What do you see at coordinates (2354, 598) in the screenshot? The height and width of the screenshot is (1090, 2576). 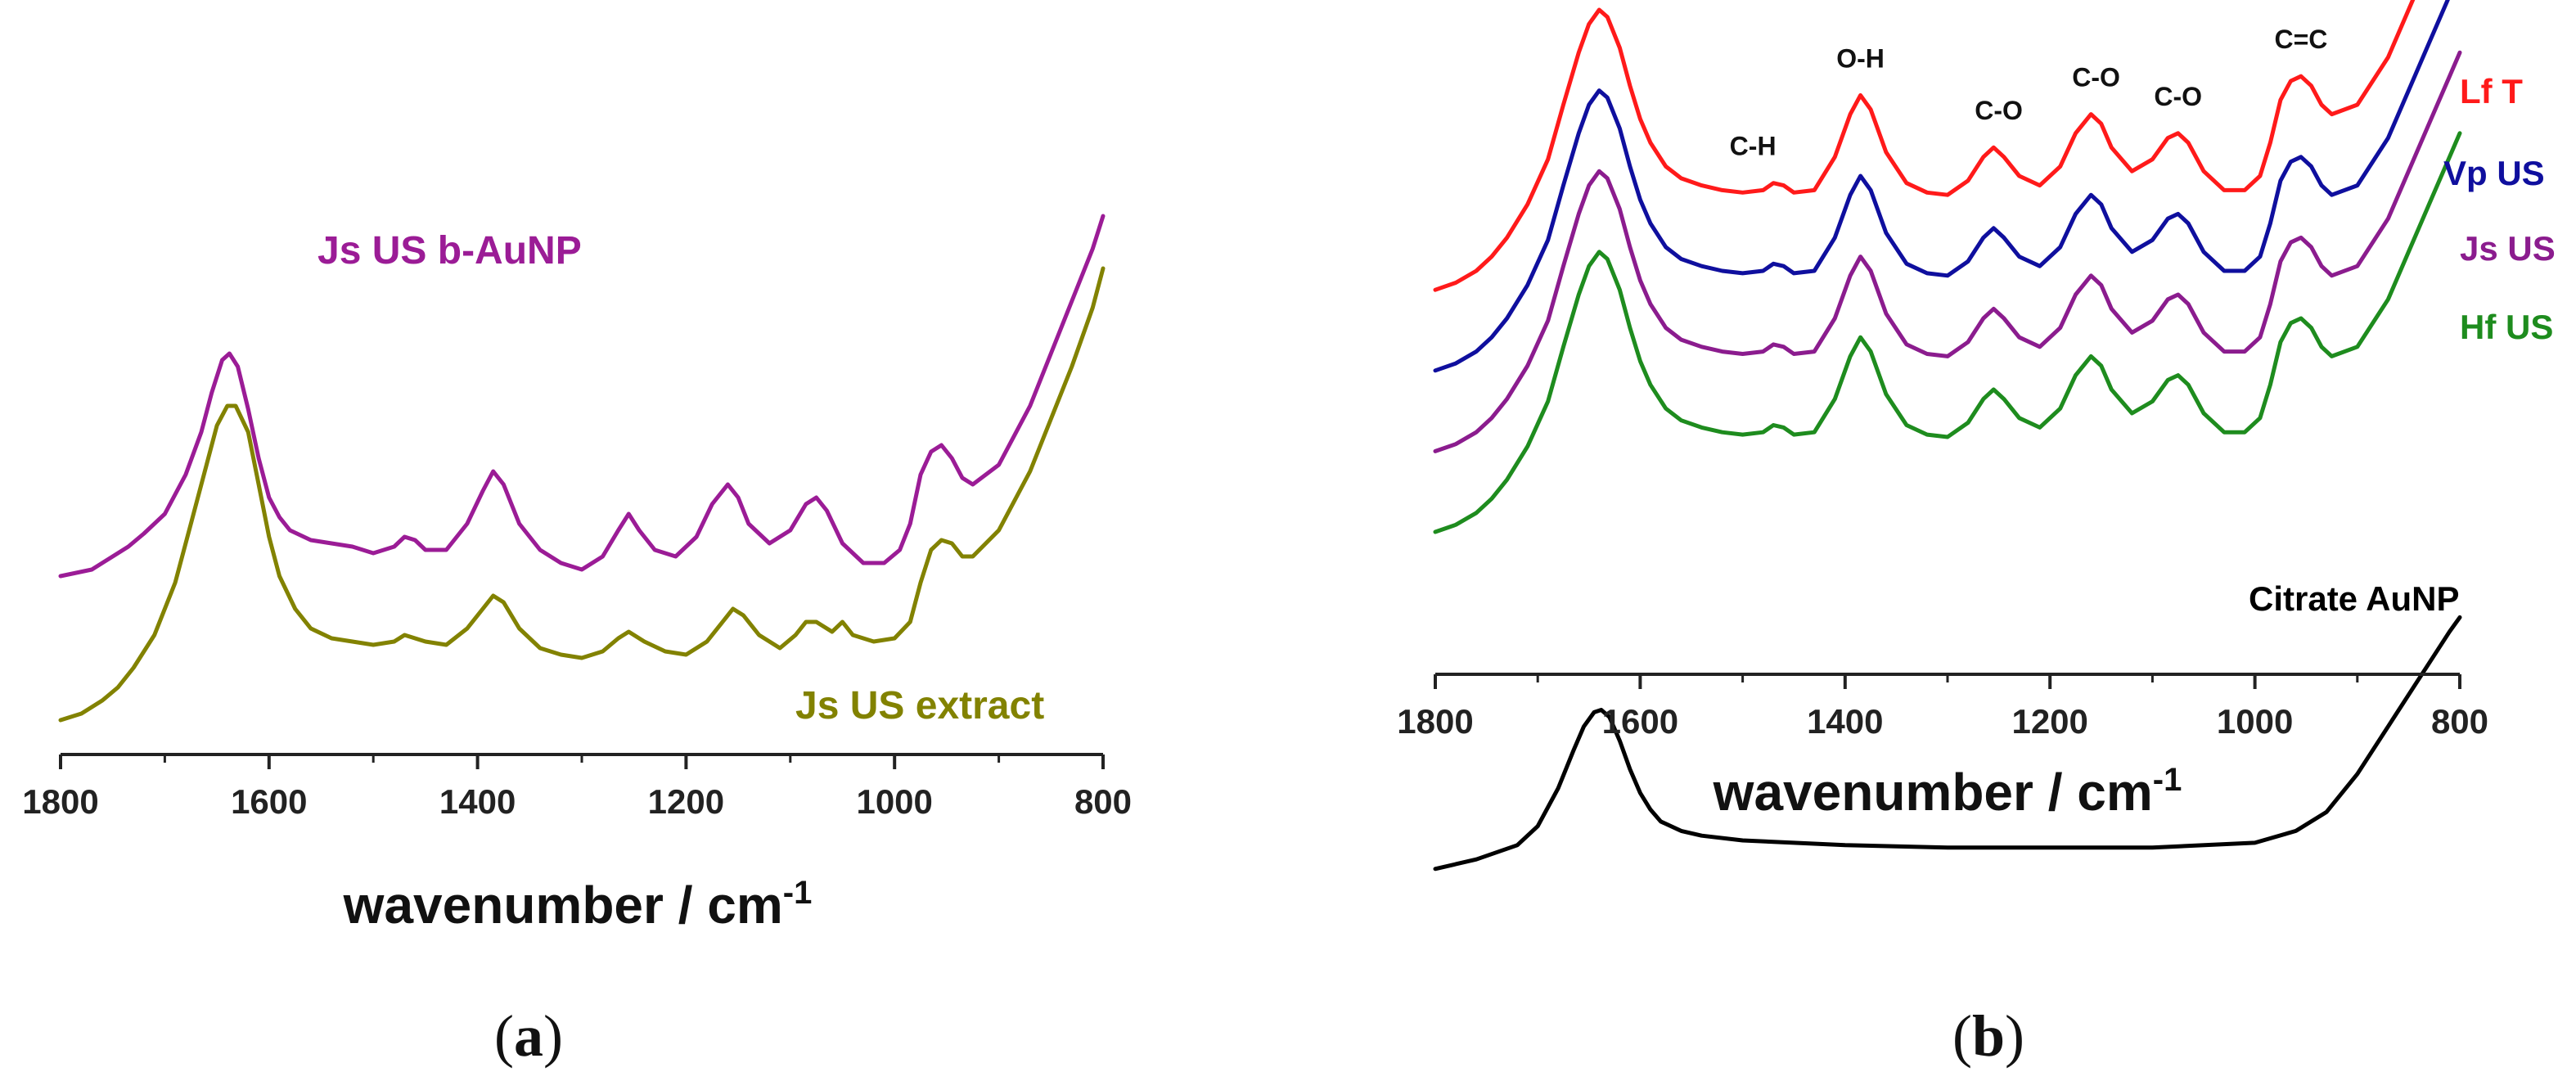 I see `legend-b-citrate: Citrate AuNP` at bounding box center [2354, 598].